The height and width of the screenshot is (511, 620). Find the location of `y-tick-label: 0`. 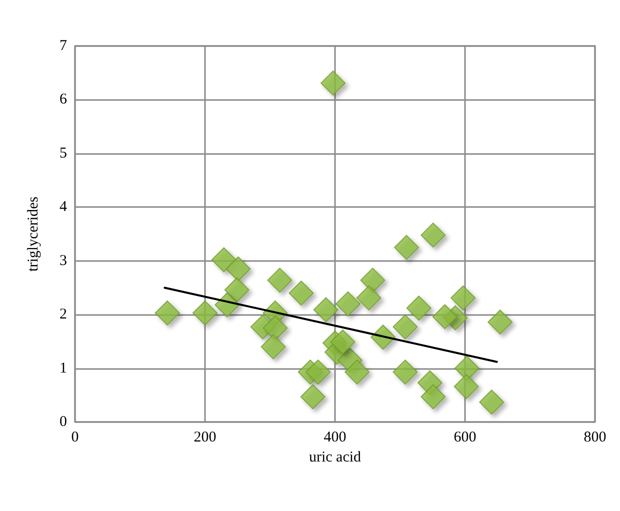

y-tick-label: 0 is located at coordinates (63, 422).